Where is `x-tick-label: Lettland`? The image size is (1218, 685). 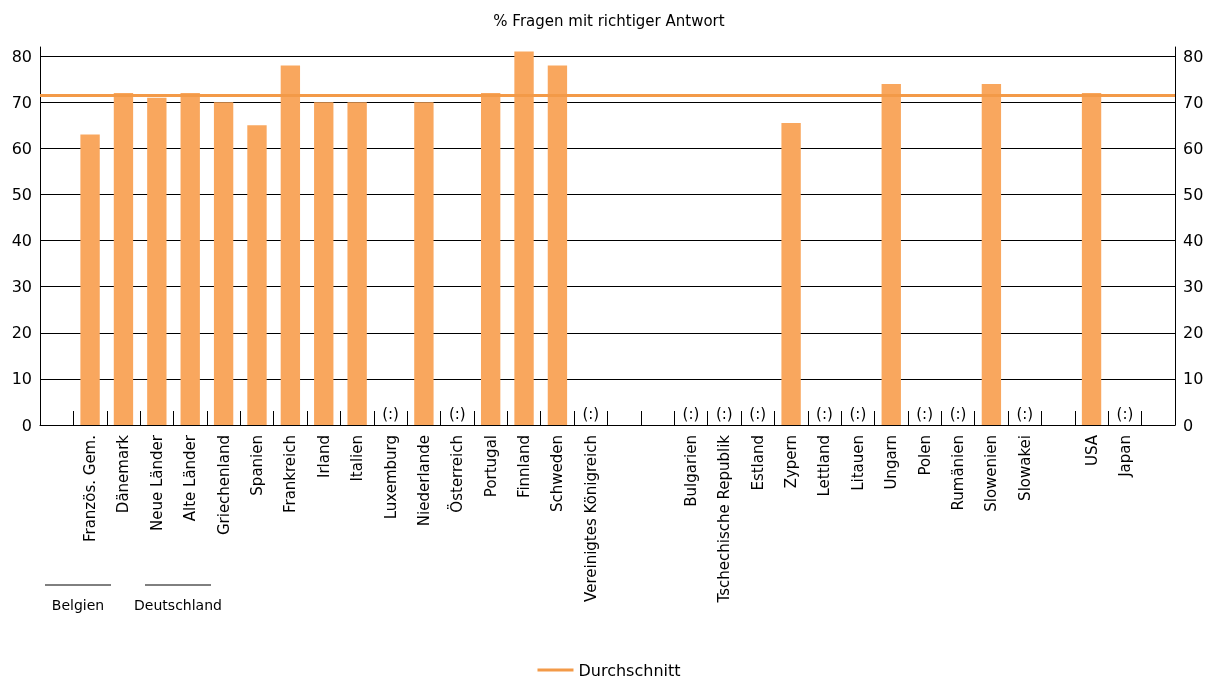 x-tick-label: Lettland is located at coordinates (824, 466).